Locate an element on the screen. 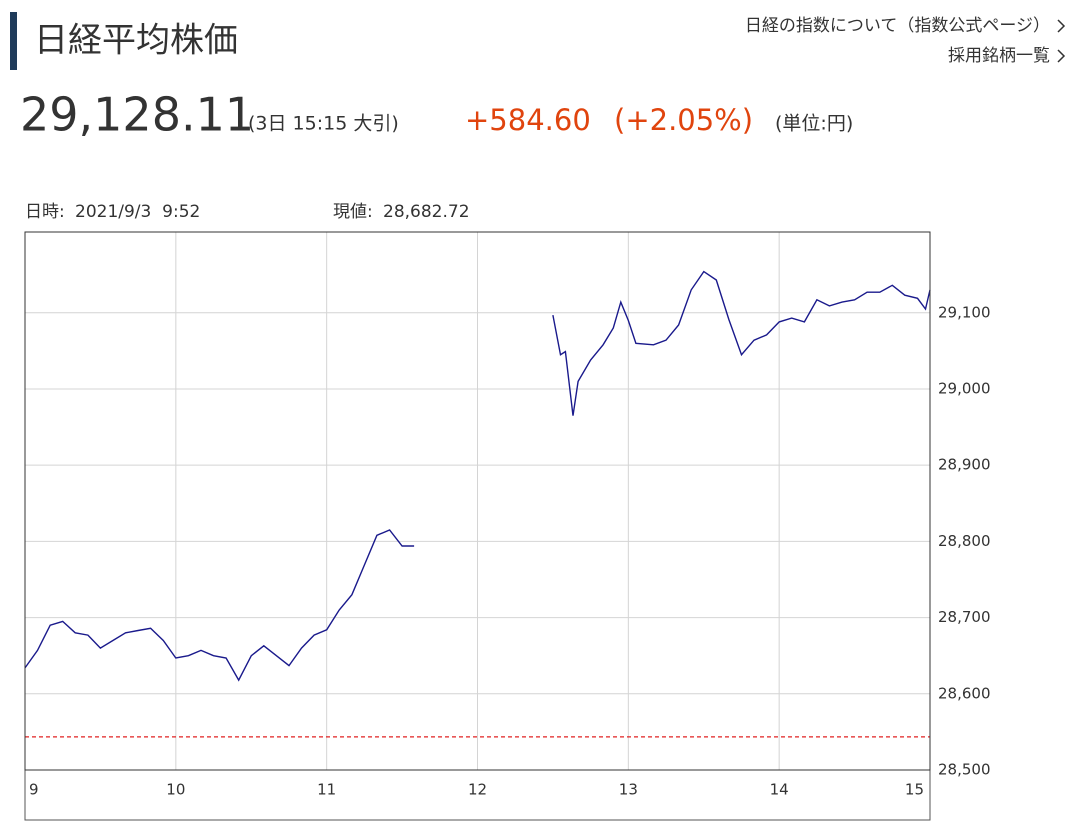 The width and height of the screenshot is (1080, 836). info-date: 2021/9/3 9:52 is located at coordinates (137, 212).